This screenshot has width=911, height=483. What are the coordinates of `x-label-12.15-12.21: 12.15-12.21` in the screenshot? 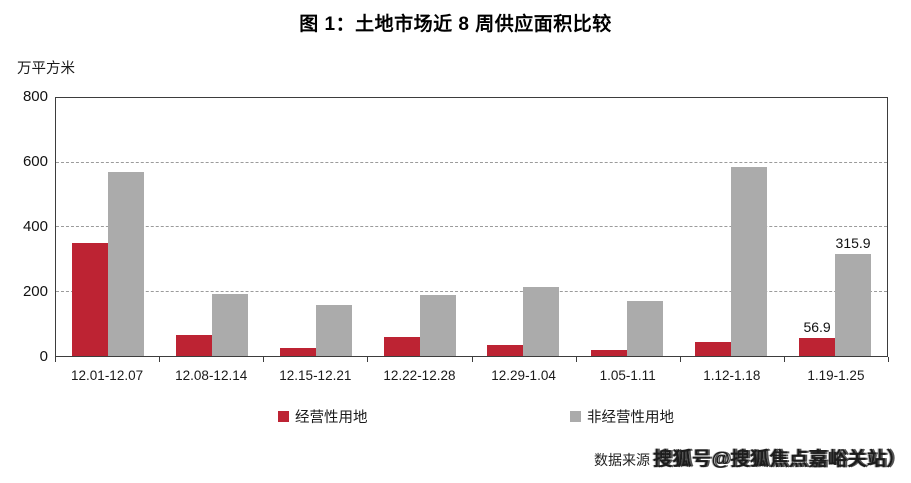 It's located at (315, 375).